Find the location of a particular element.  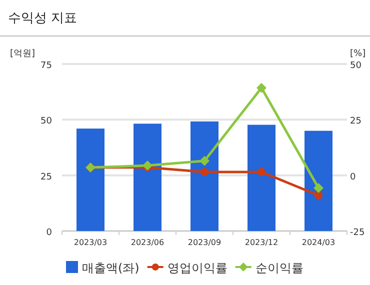

y-tick-label: 75 is located at coordinates (46, 66).